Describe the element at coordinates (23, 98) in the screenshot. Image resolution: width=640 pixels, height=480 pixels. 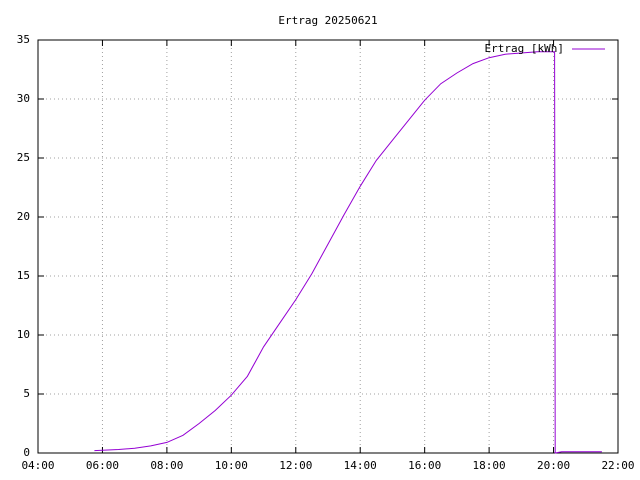
I see `y-tick-label: 30` at that location.